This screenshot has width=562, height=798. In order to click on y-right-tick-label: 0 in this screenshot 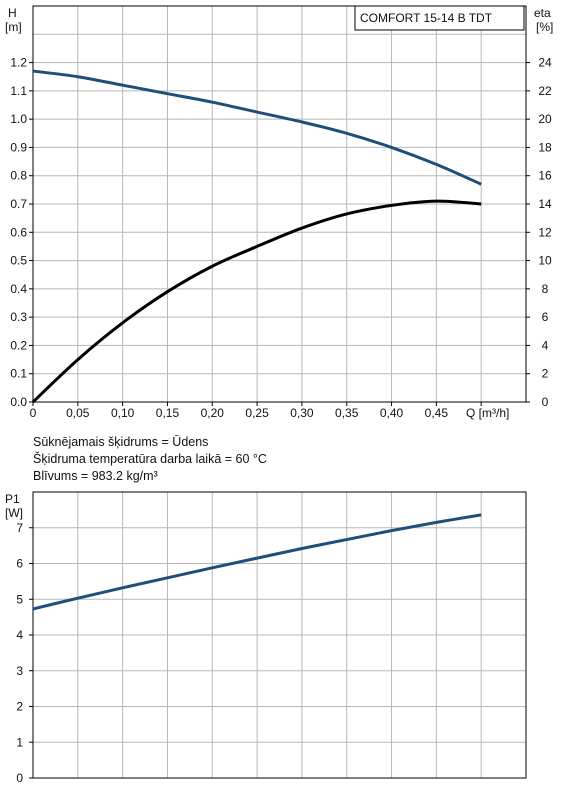, I will do `click(545, 402)`.